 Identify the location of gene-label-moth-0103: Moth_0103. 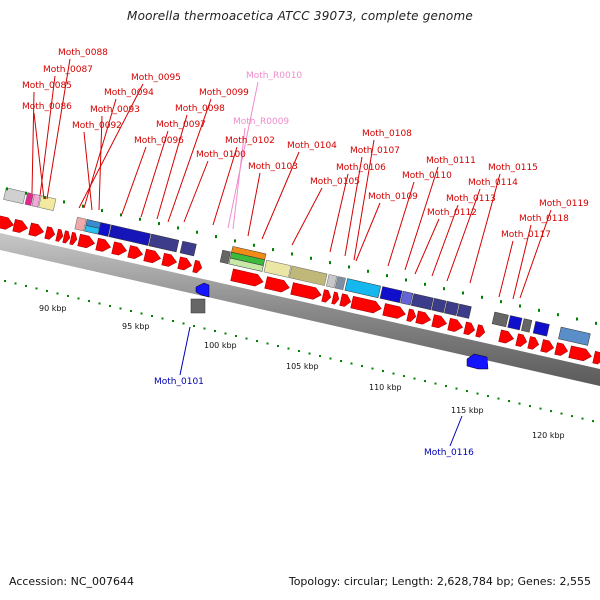
(273, 167).